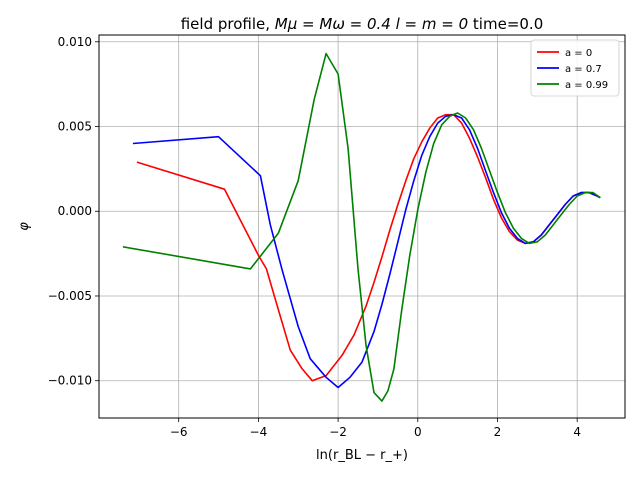 Image resolution: width=640 pixels, height=480 pixels. I want to click on x-axis-label: ln(r_BL − r_+), so click(362, 455).